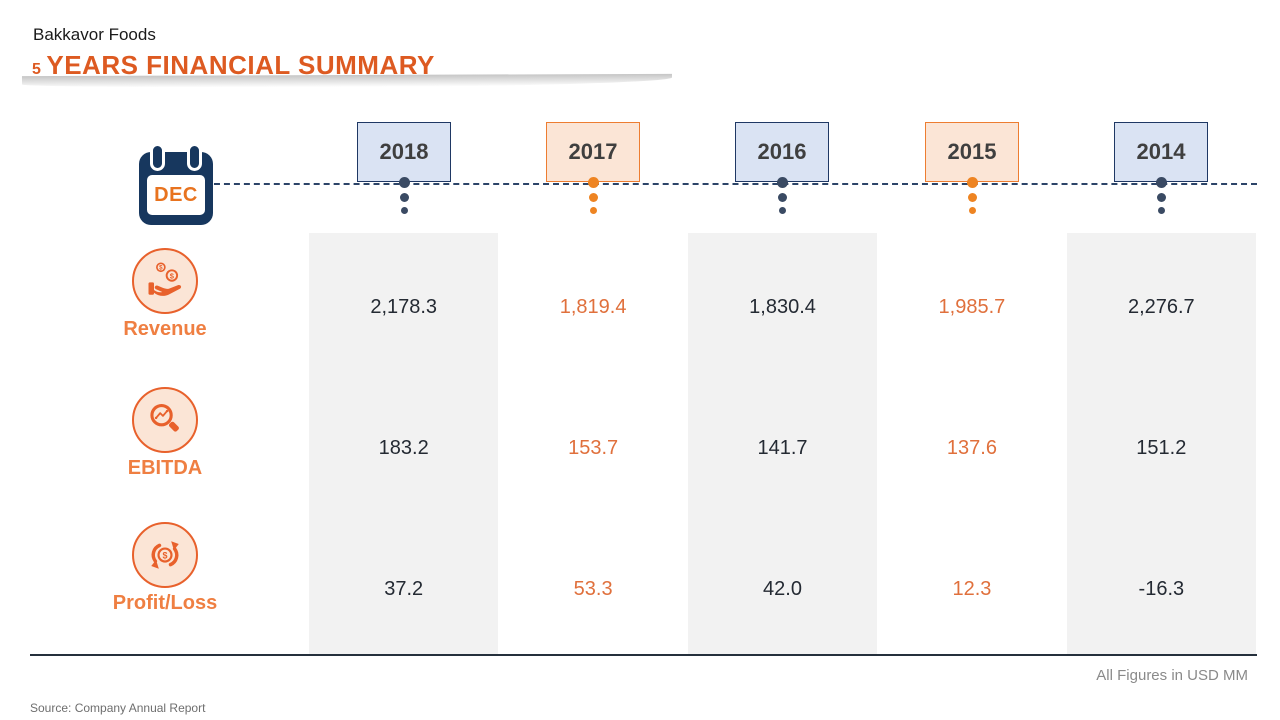 Image resolution: width=1280 pixels, height=720 pixels. What do you see at coordinates (1161, 589) in the screenshot?
I see `value-profit-2014: -16.3` at bounding box center [1161, 589].